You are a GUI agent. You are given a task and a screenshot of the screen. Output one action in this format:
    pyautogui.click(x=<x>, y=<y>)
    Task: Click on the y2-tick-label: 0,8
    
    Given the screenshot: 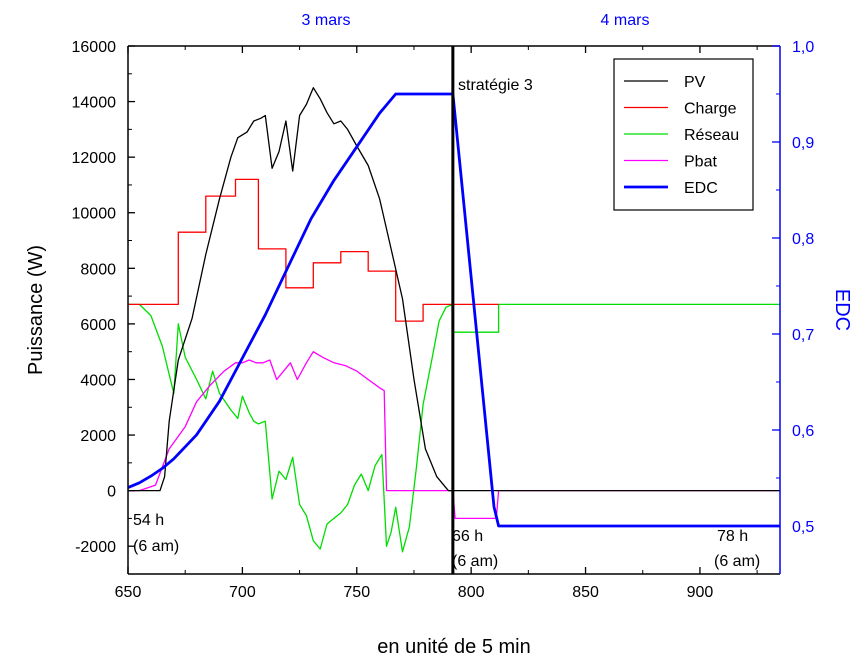 What is the action you would take?
    pyautogui.click(x=803, y=239)
    